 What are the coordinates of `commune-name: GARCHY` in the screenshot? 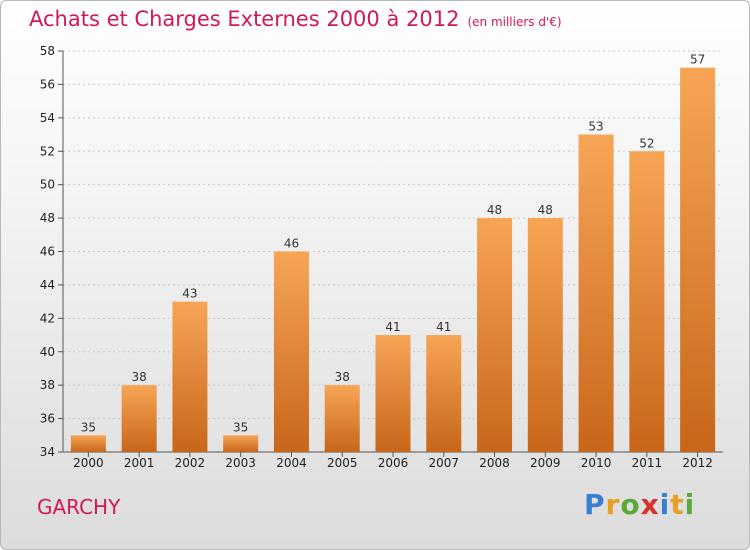 It's located at (79, 507).